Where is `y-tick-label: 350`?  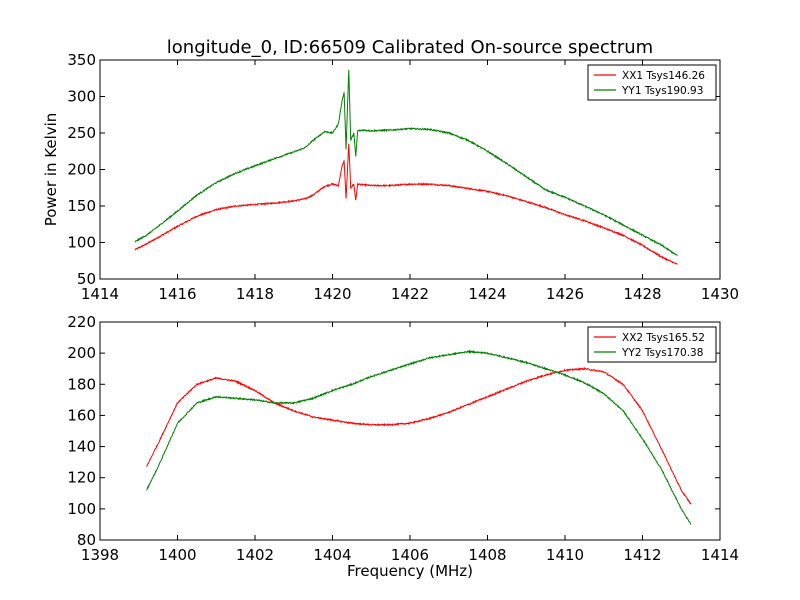
y-tick-label: 350 is located at coordinates (81, 60).